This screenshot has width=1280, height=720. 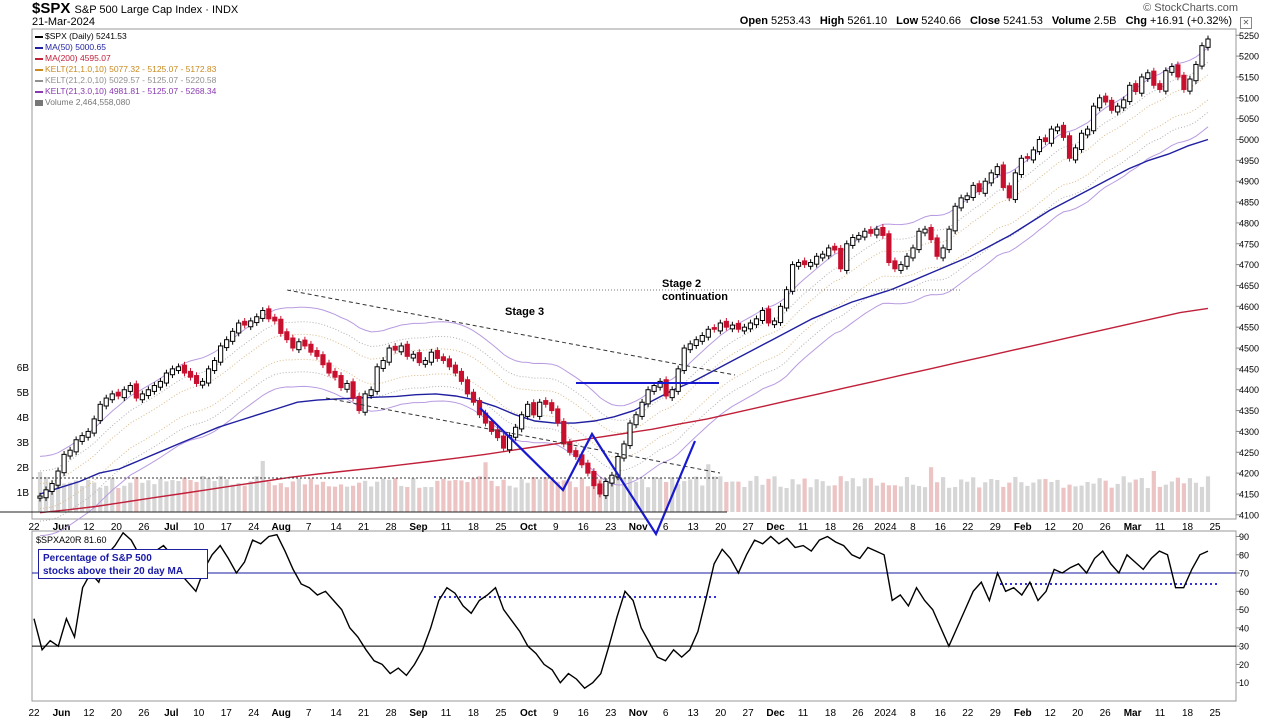 What do you see at coordinates (1244, 592) in the screenshot?
I see `lower-y-tick-label: 60` at bounding box center [1244, 592].